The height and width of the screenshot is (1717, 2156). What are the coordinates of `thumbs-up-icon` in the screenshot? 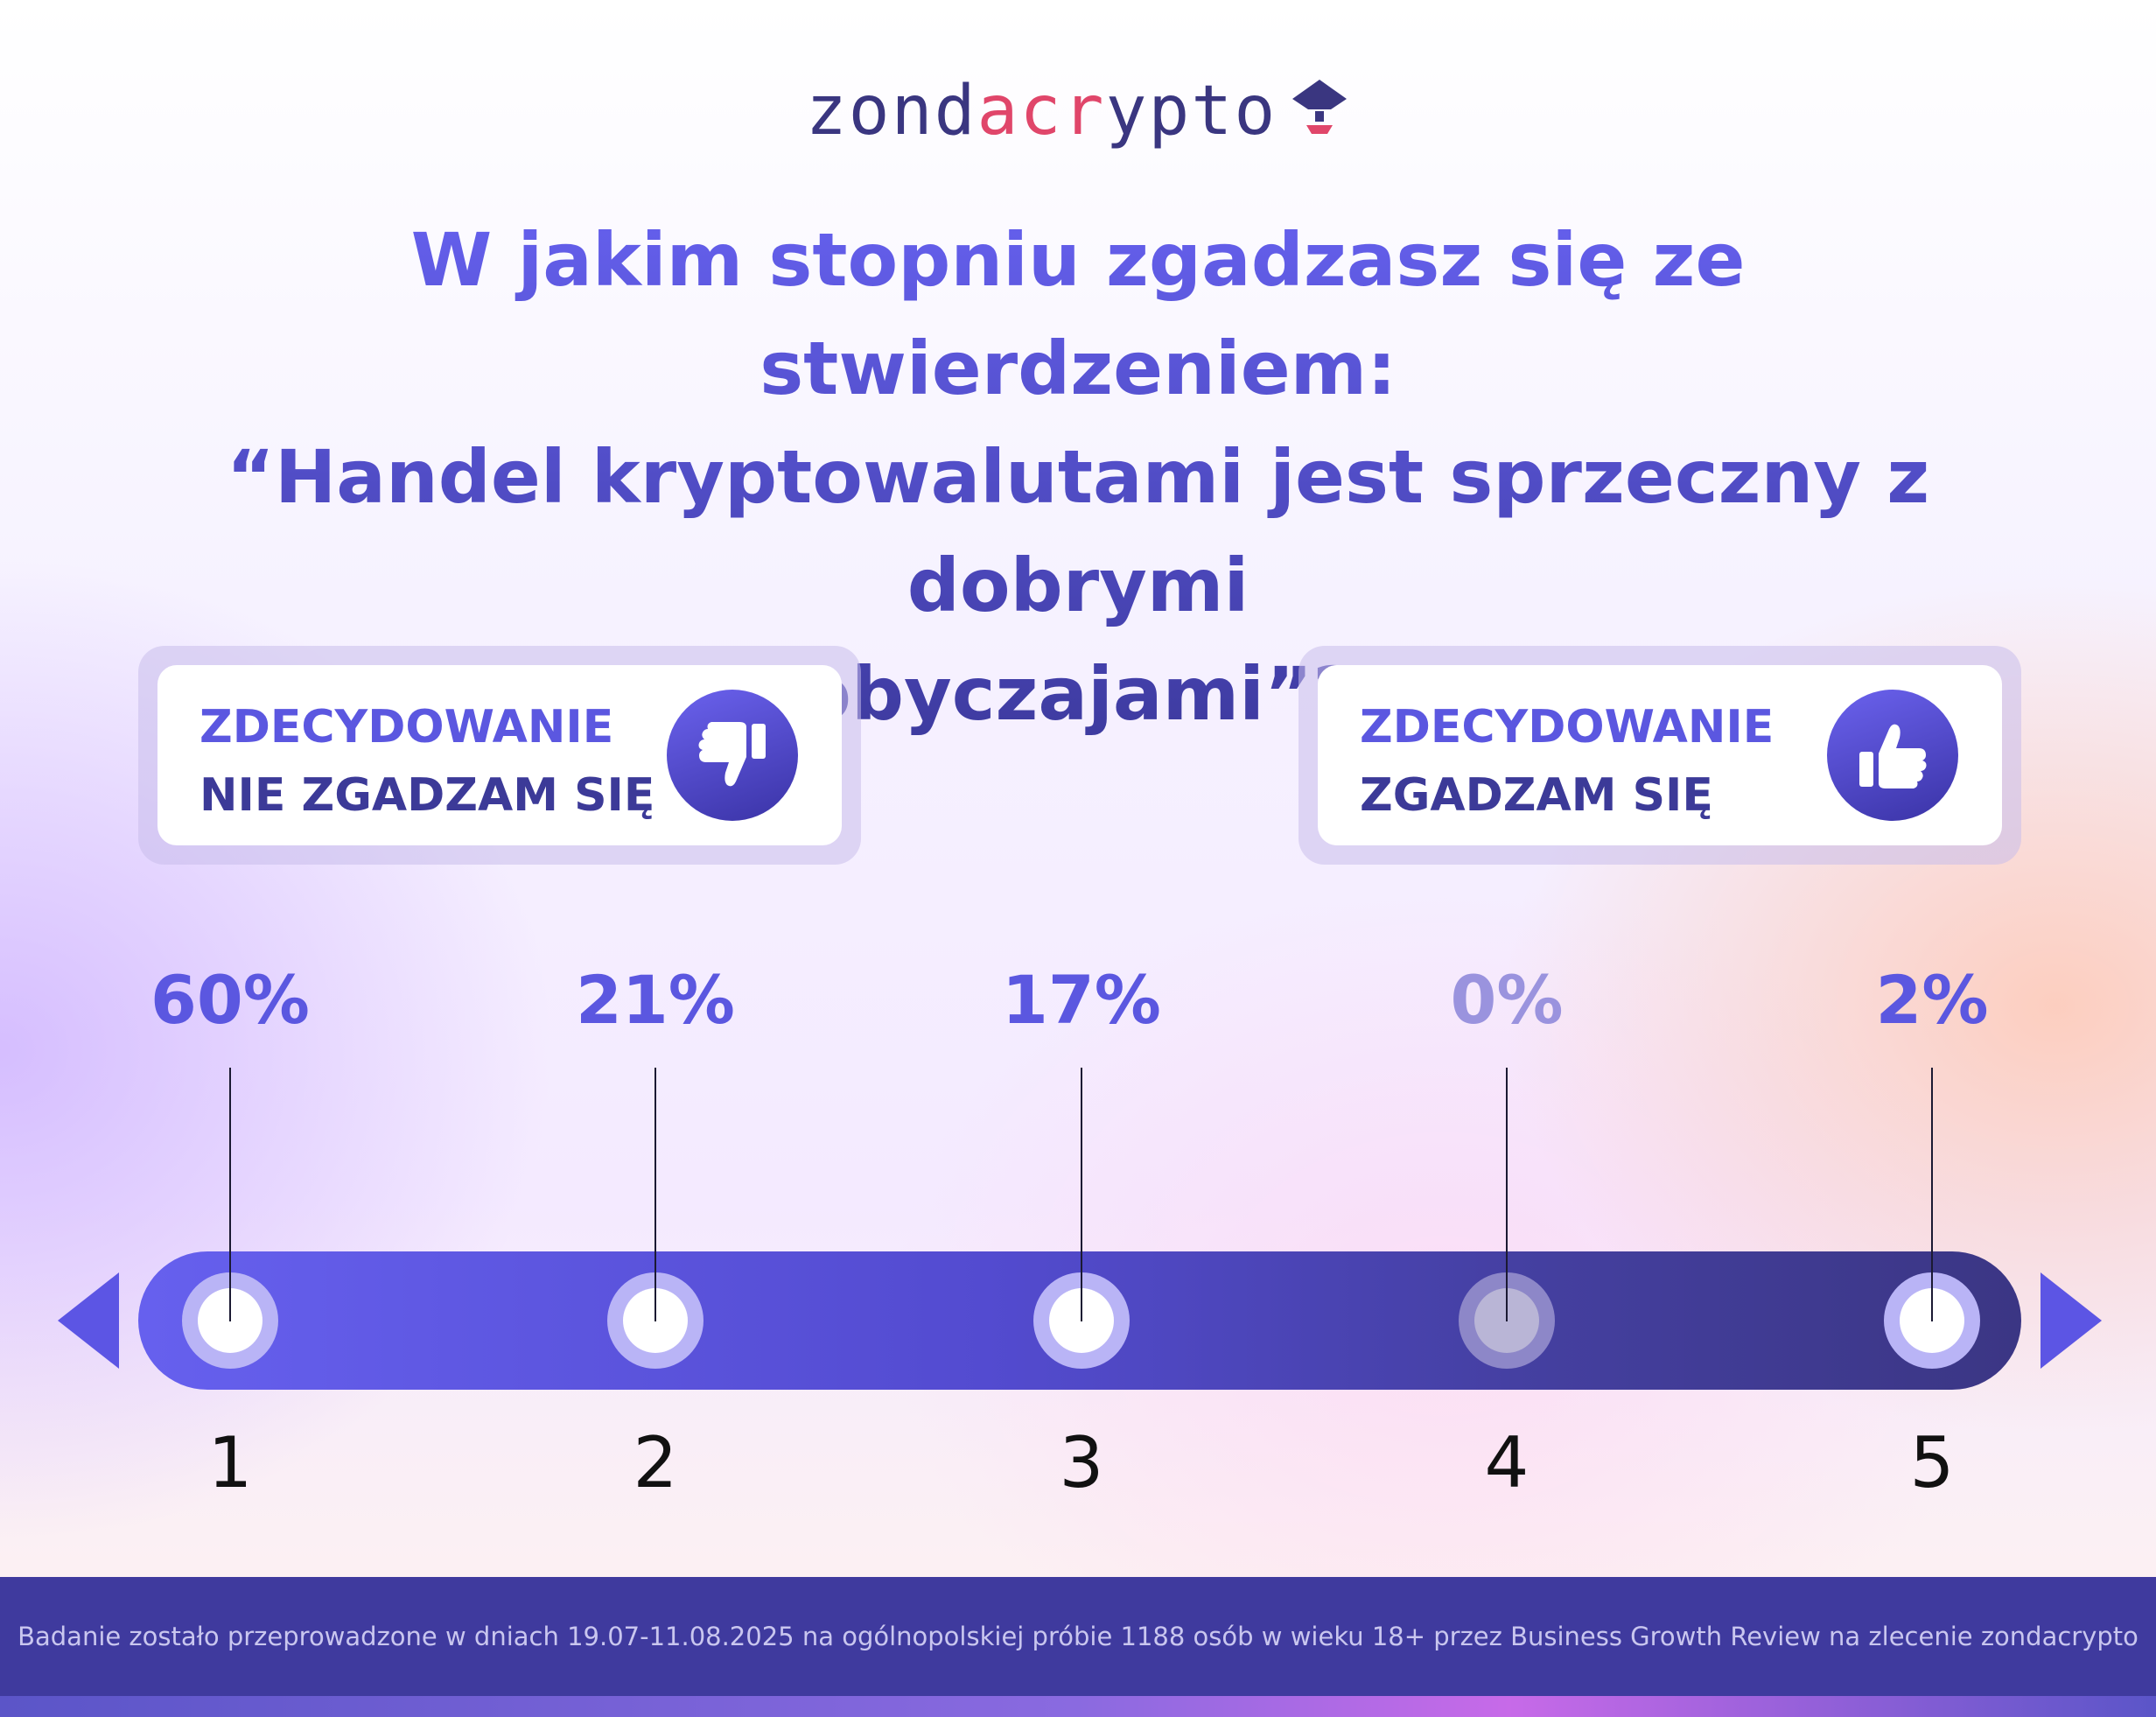 It's located at (1892, 755).